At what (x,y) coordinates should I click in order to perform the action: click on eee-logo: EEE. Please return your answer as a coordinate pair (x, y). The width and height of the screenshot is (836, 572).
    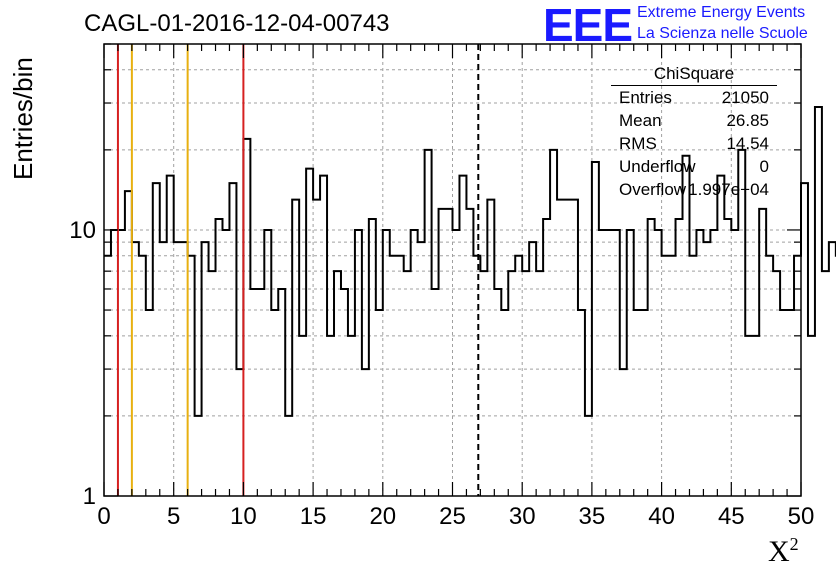
    Looking at the image, I should click on (588, 25).